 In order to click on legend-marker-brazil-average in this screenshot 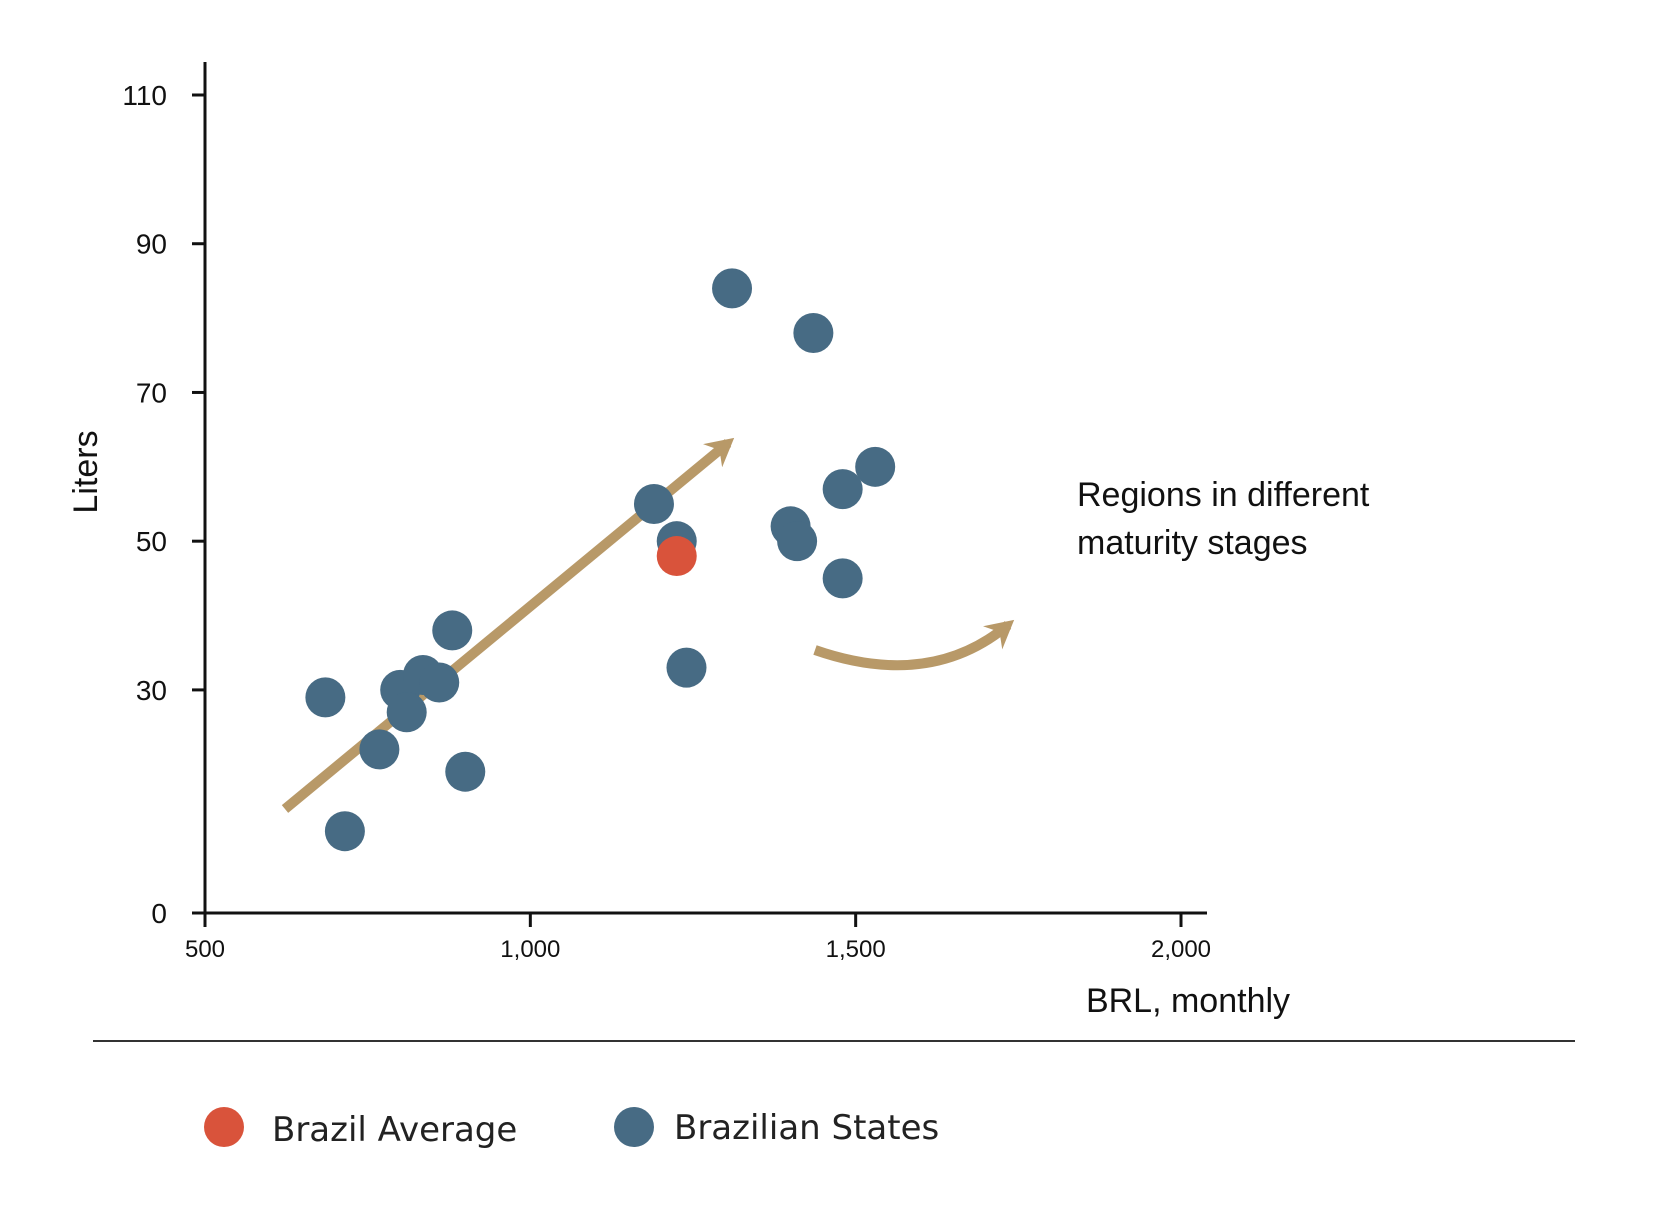, I will do `click(224, 1127)`.